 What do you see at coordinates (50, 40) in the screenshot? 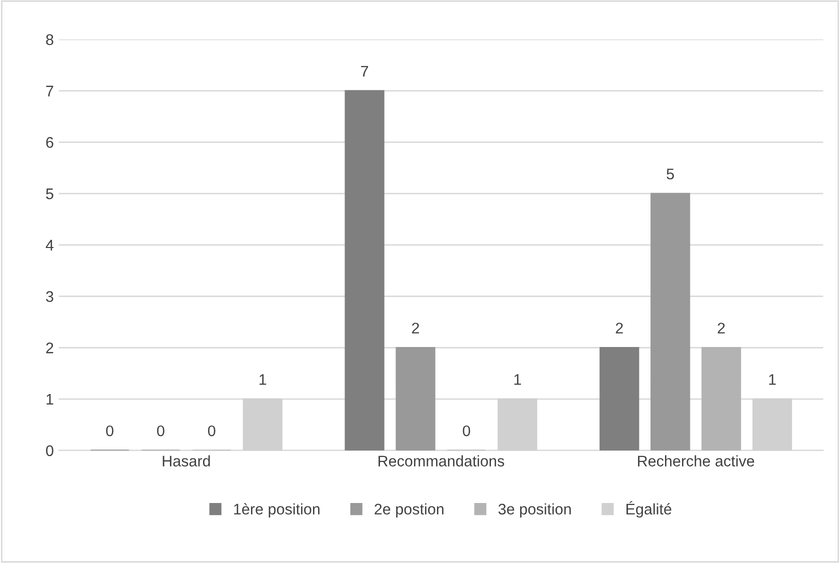
I see `y-tick-label: 8` at bounding box center [50, 40].